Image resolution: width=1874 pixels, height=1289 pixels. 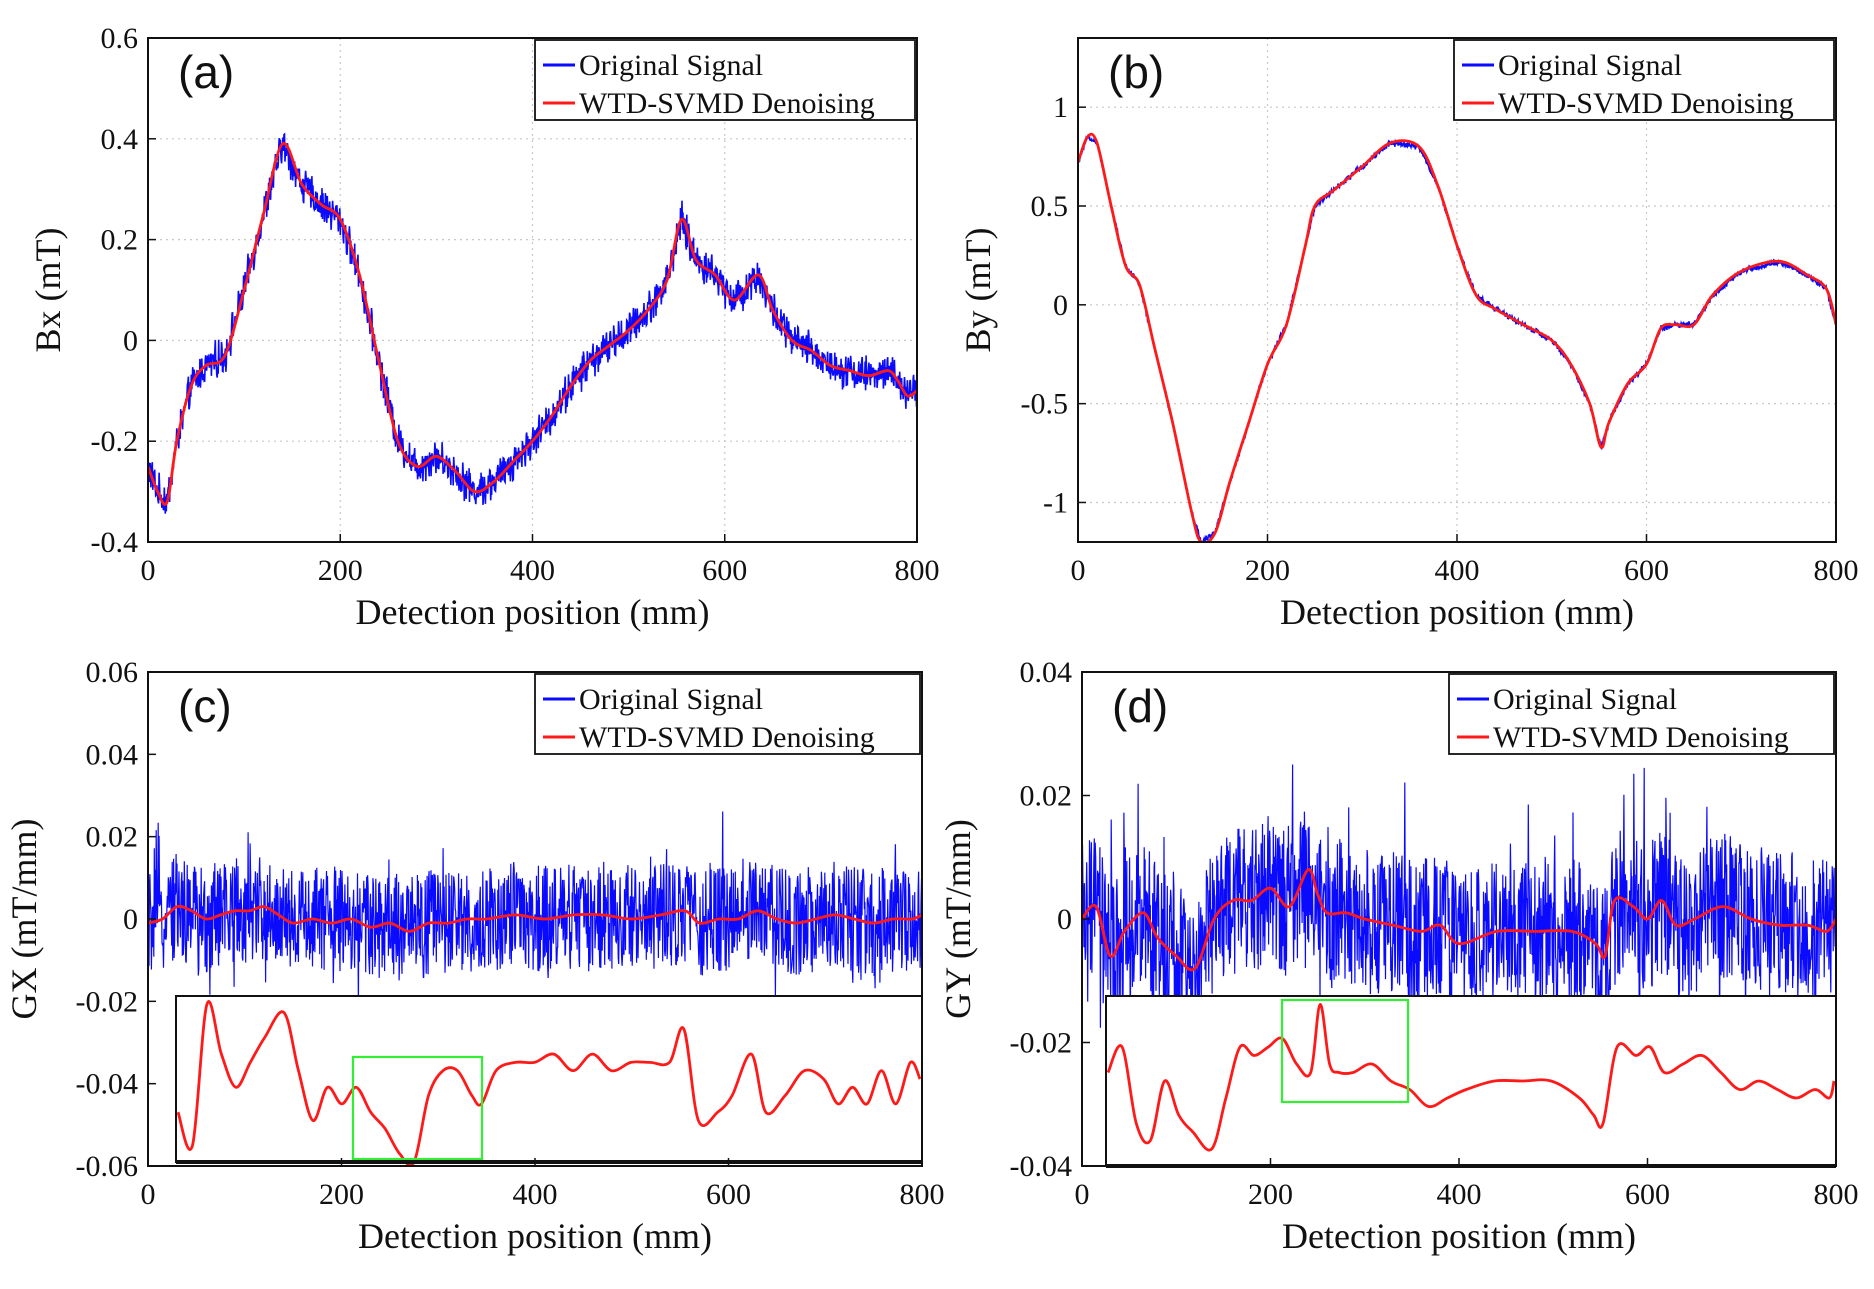 What do you see at coordinates (120, 240) in the screenshot?
I see `y-tick-label: 0.2` at bounding box center [120, 240].